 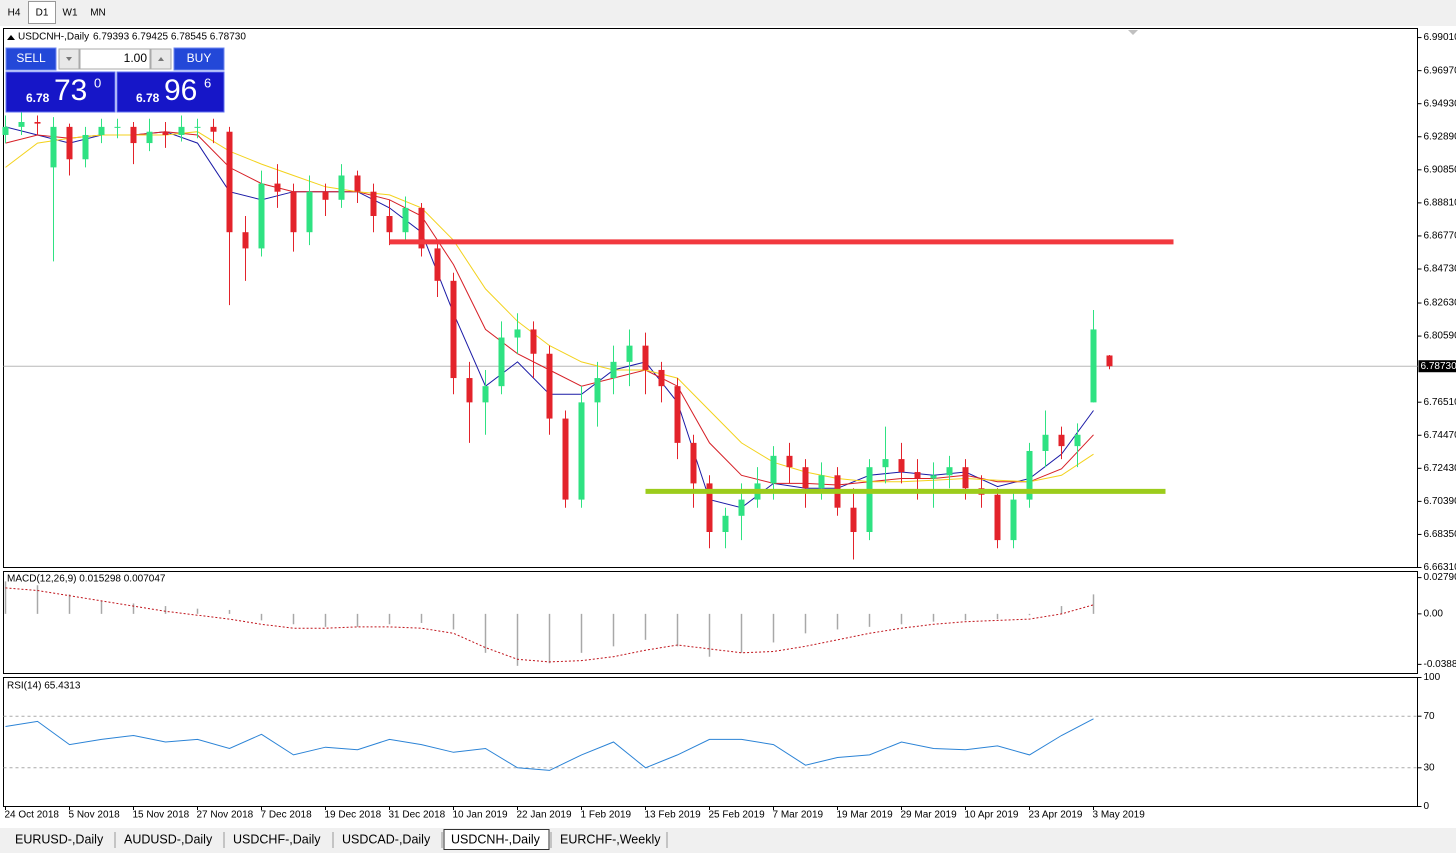 I want to click on symbol-tab-label: USDCHF-,Daily, so click(x=277, y=839).